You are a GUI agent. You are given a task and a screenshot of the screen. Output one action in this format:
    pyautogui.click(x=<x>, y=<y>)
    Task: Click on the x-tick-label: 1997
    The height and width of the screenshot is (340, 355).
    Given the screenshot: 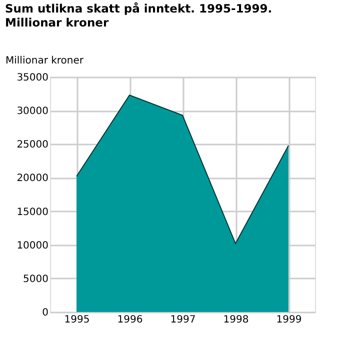 What is the action you would take?
    pyautogui.click(x=183, y=320)
    